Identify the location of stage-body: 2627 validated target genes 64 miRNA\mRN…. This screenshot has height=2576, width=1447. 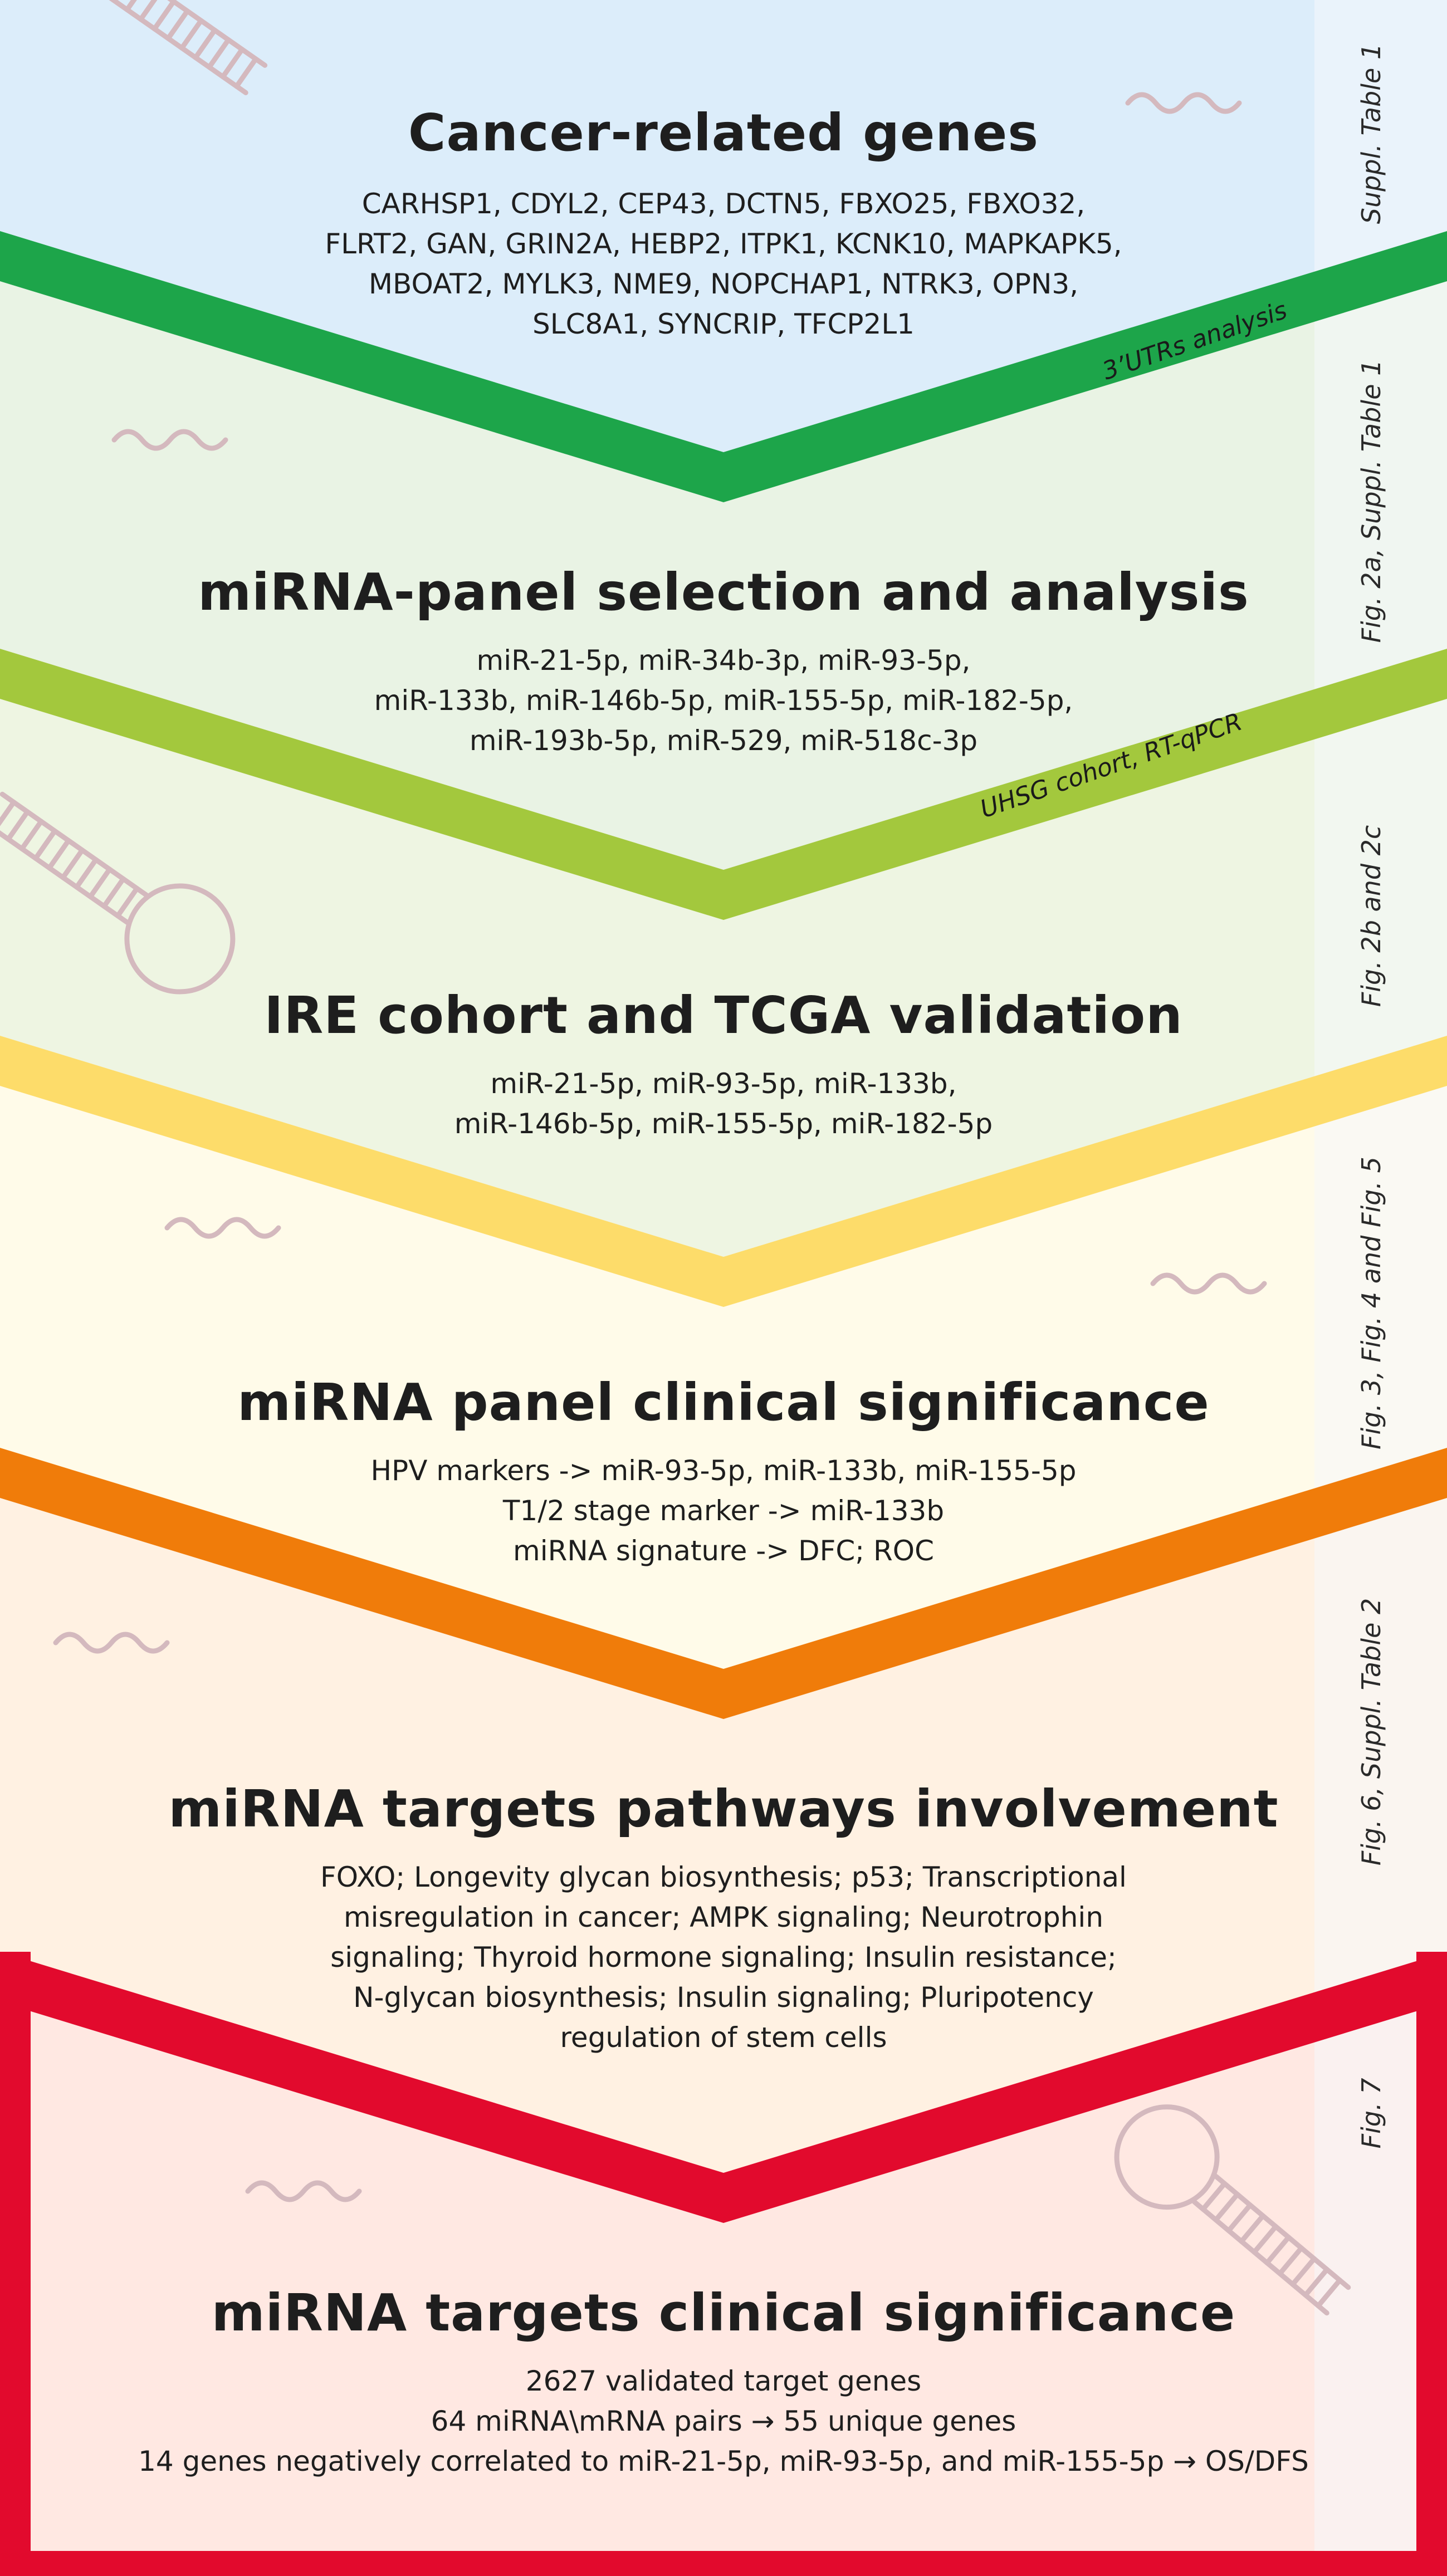
(723, 2421).